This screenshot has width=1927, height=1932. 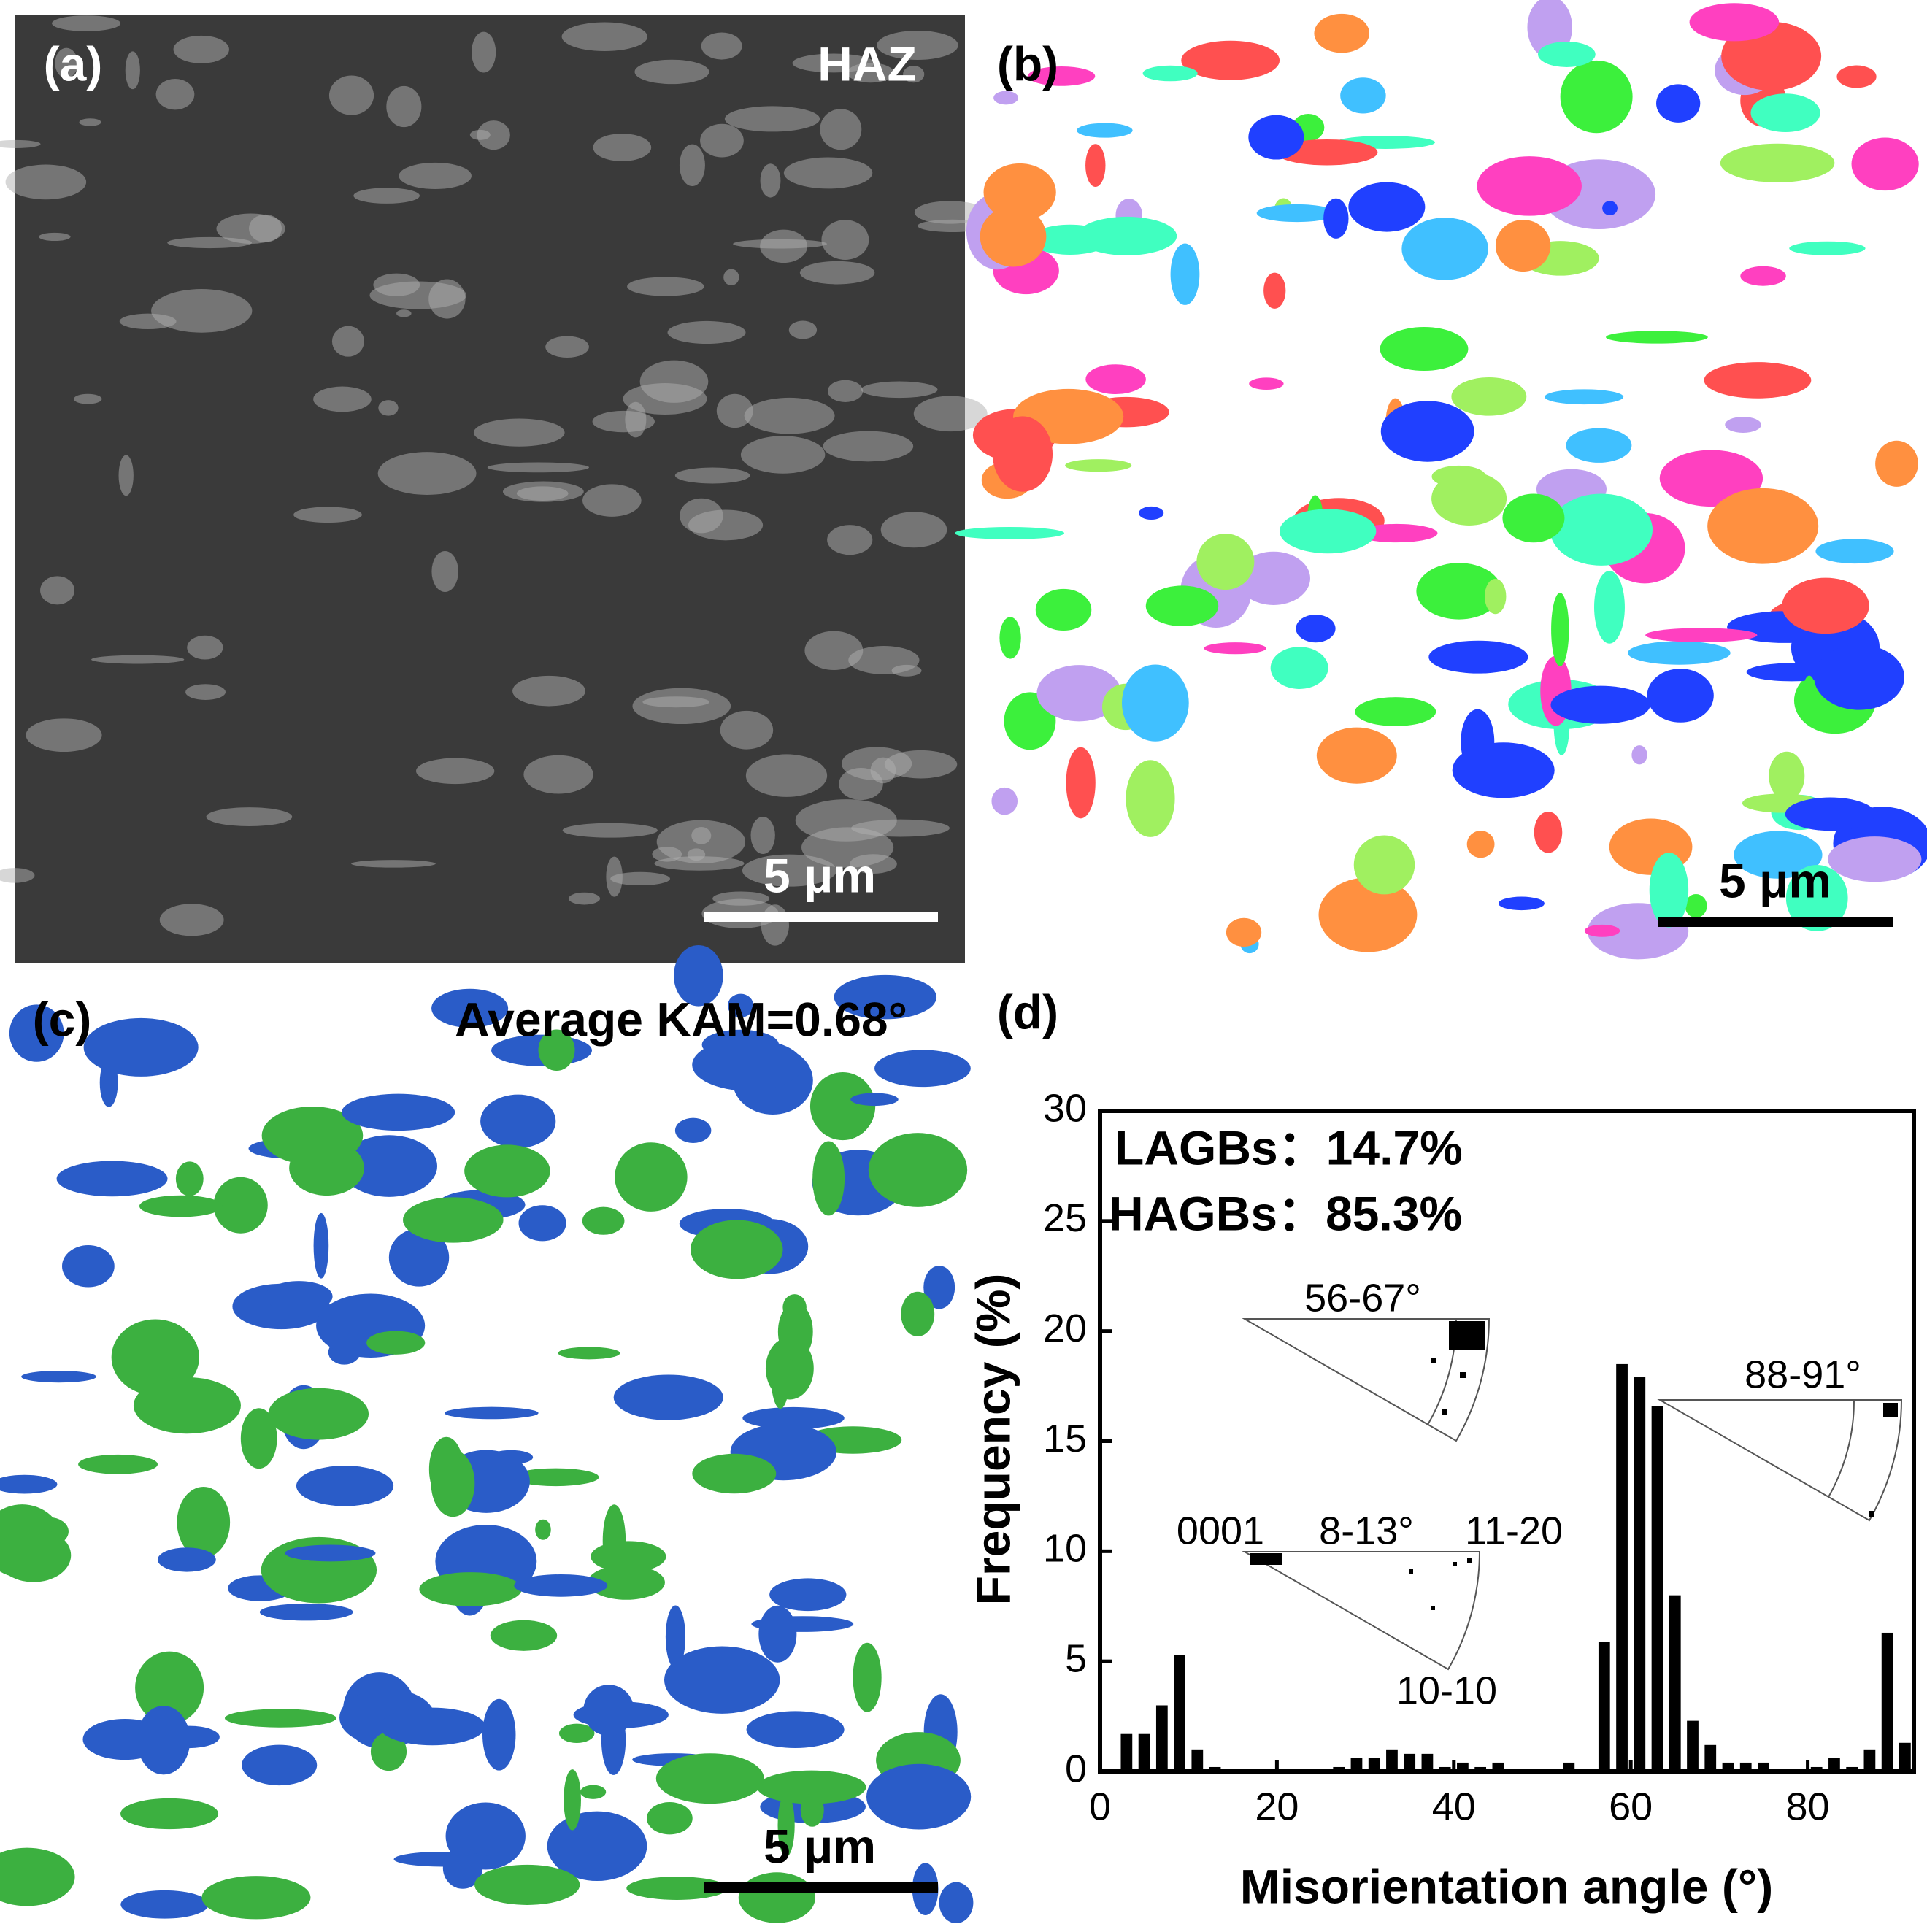 I want to click on x-tick-label: 40, so click(x=1454, y=1806).